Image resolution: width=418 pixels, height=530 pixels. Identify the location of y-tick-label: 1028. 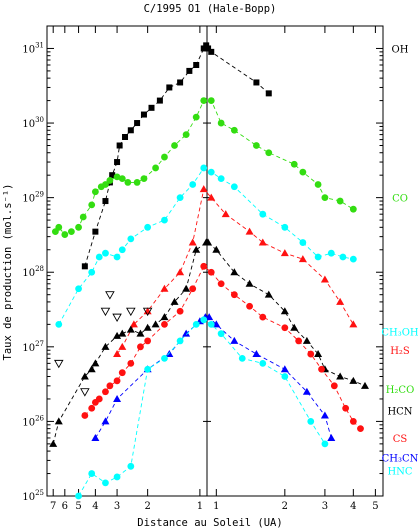
(33, 272).